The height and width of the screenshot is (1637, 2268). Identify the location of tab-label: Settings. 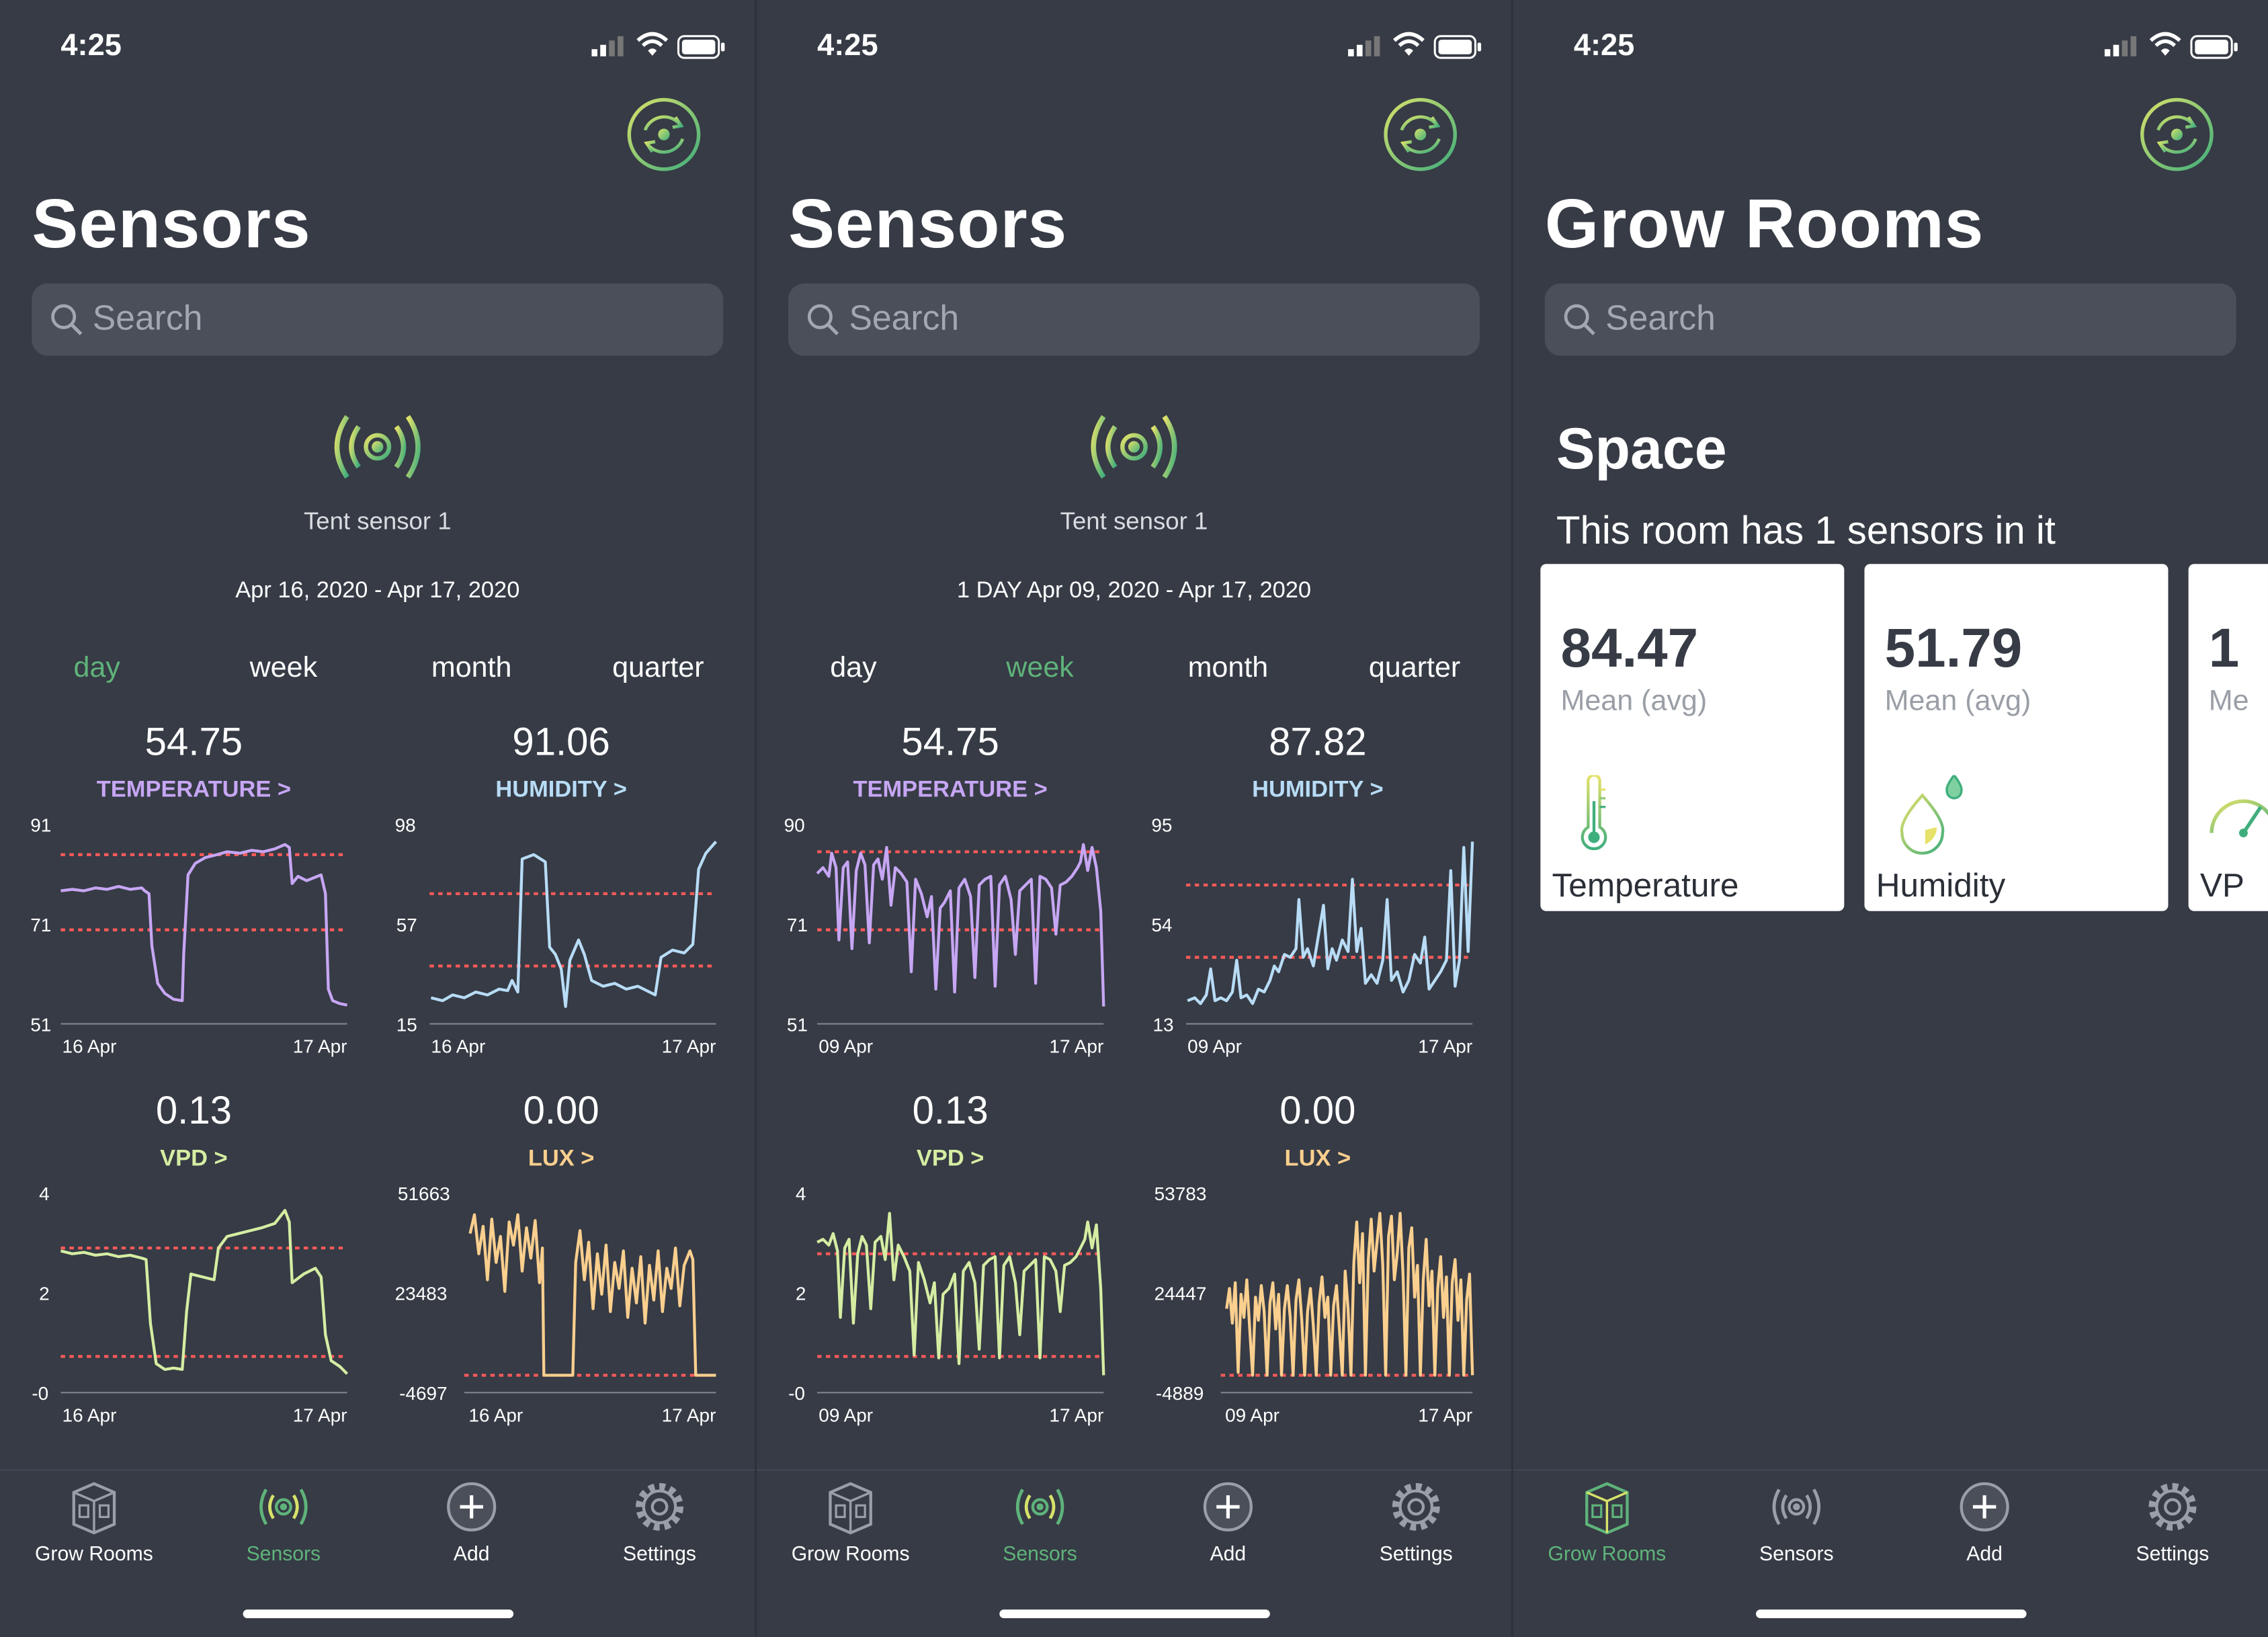
(659, 1553).